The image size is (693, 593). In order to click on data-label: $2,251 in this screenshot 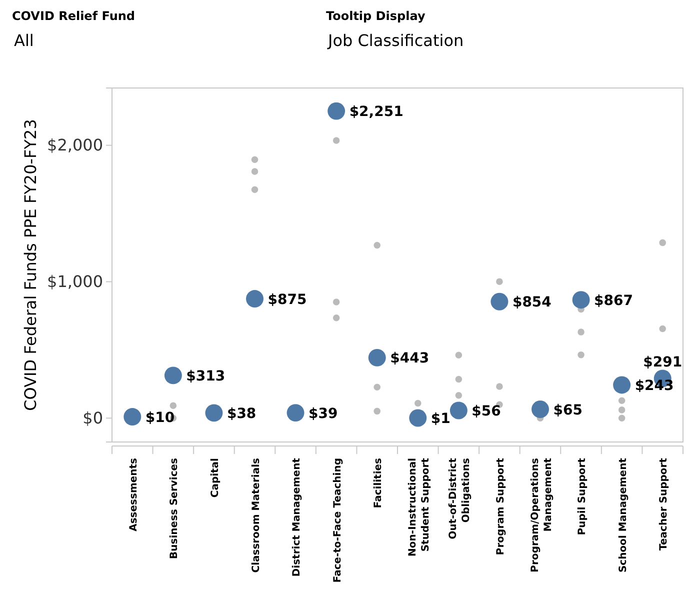, I will do `click(376, 112)`.